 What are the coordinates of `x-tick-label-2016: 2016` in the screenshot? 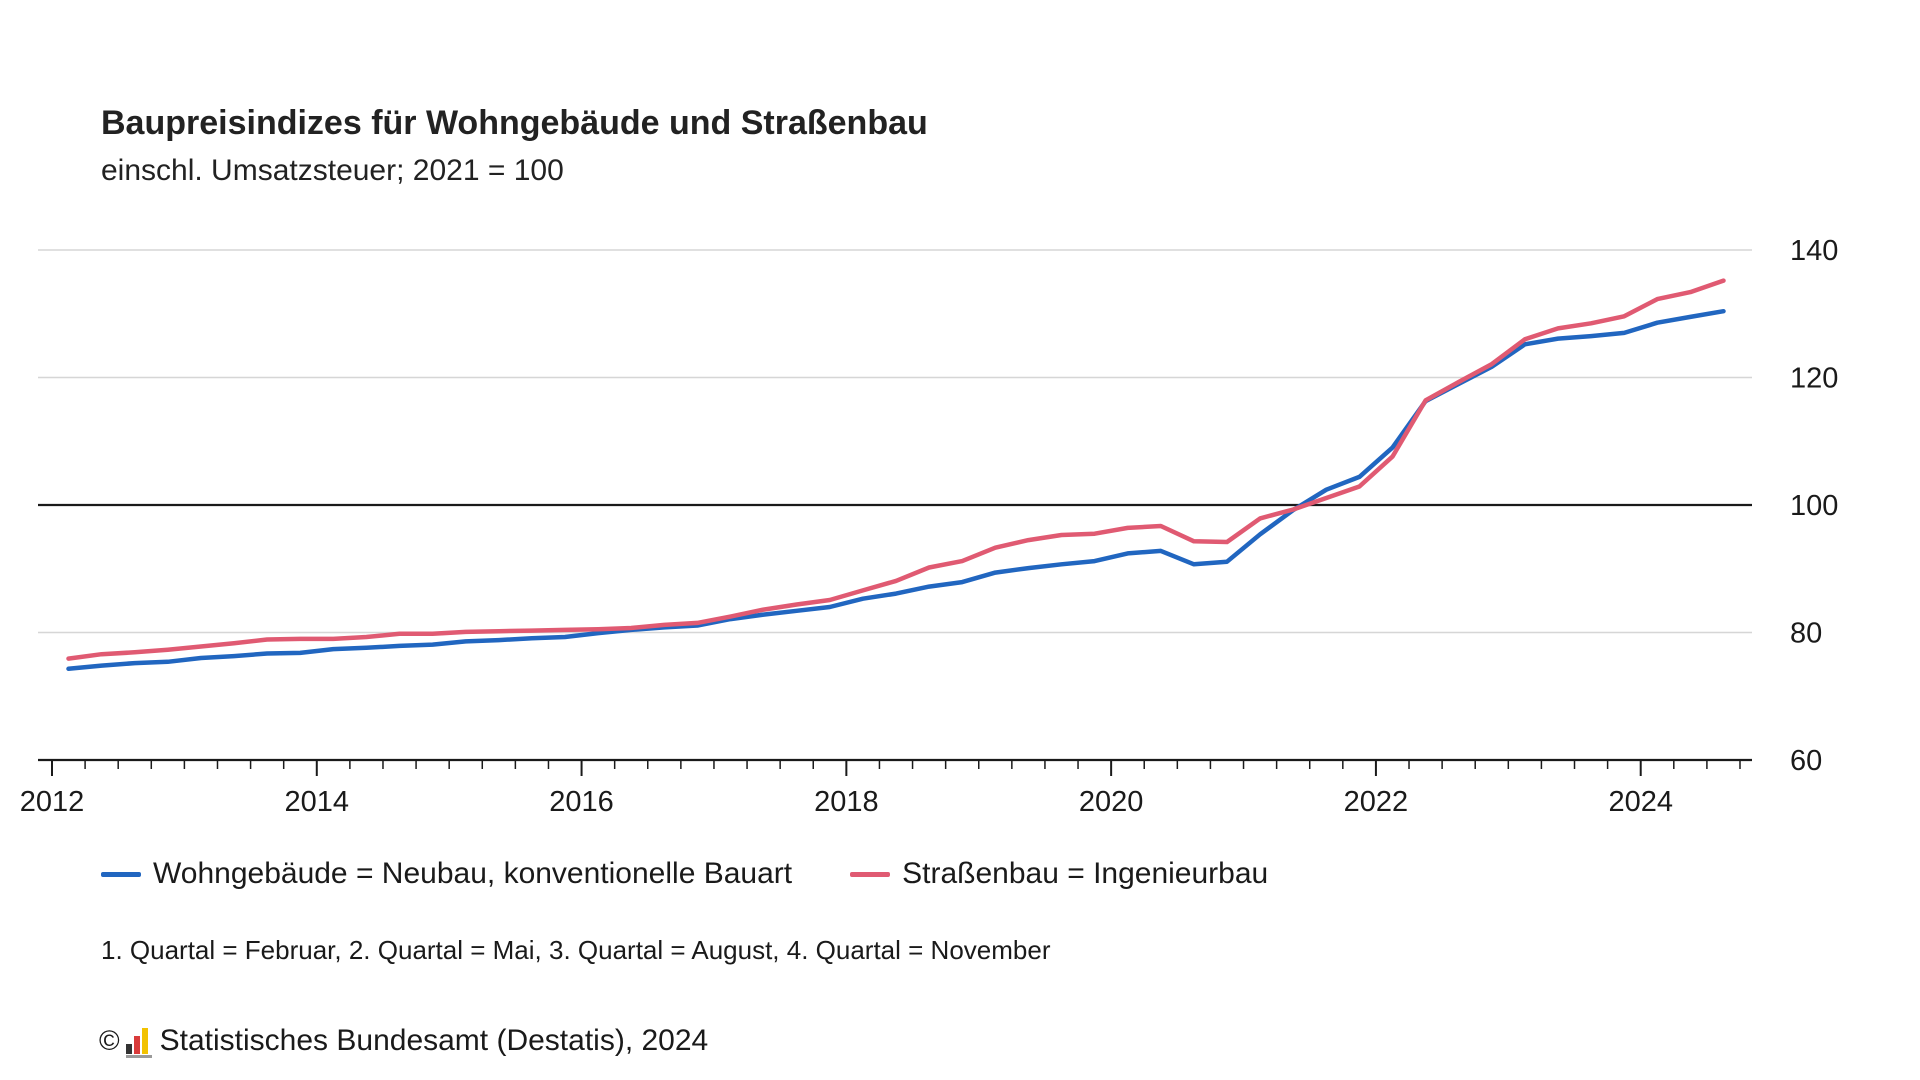 It's located at (581, 802).